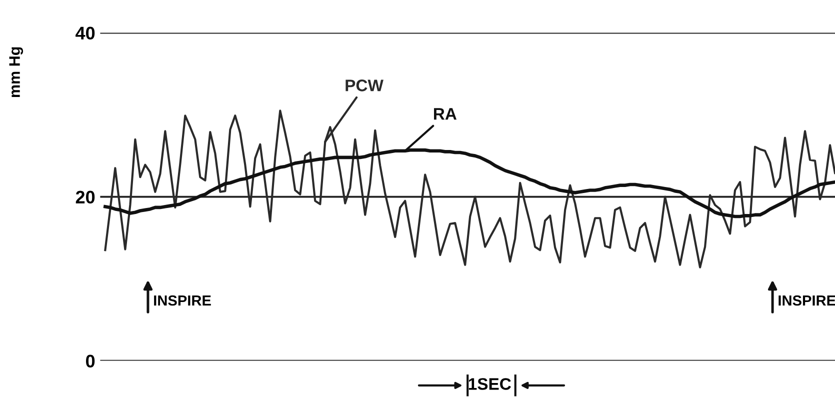 Image resolution: width=835 pixels, height=410 pixels. Describe the element at coordinates (90, 361) in the screenshot. I see `y-tick-label: 0` at that location.